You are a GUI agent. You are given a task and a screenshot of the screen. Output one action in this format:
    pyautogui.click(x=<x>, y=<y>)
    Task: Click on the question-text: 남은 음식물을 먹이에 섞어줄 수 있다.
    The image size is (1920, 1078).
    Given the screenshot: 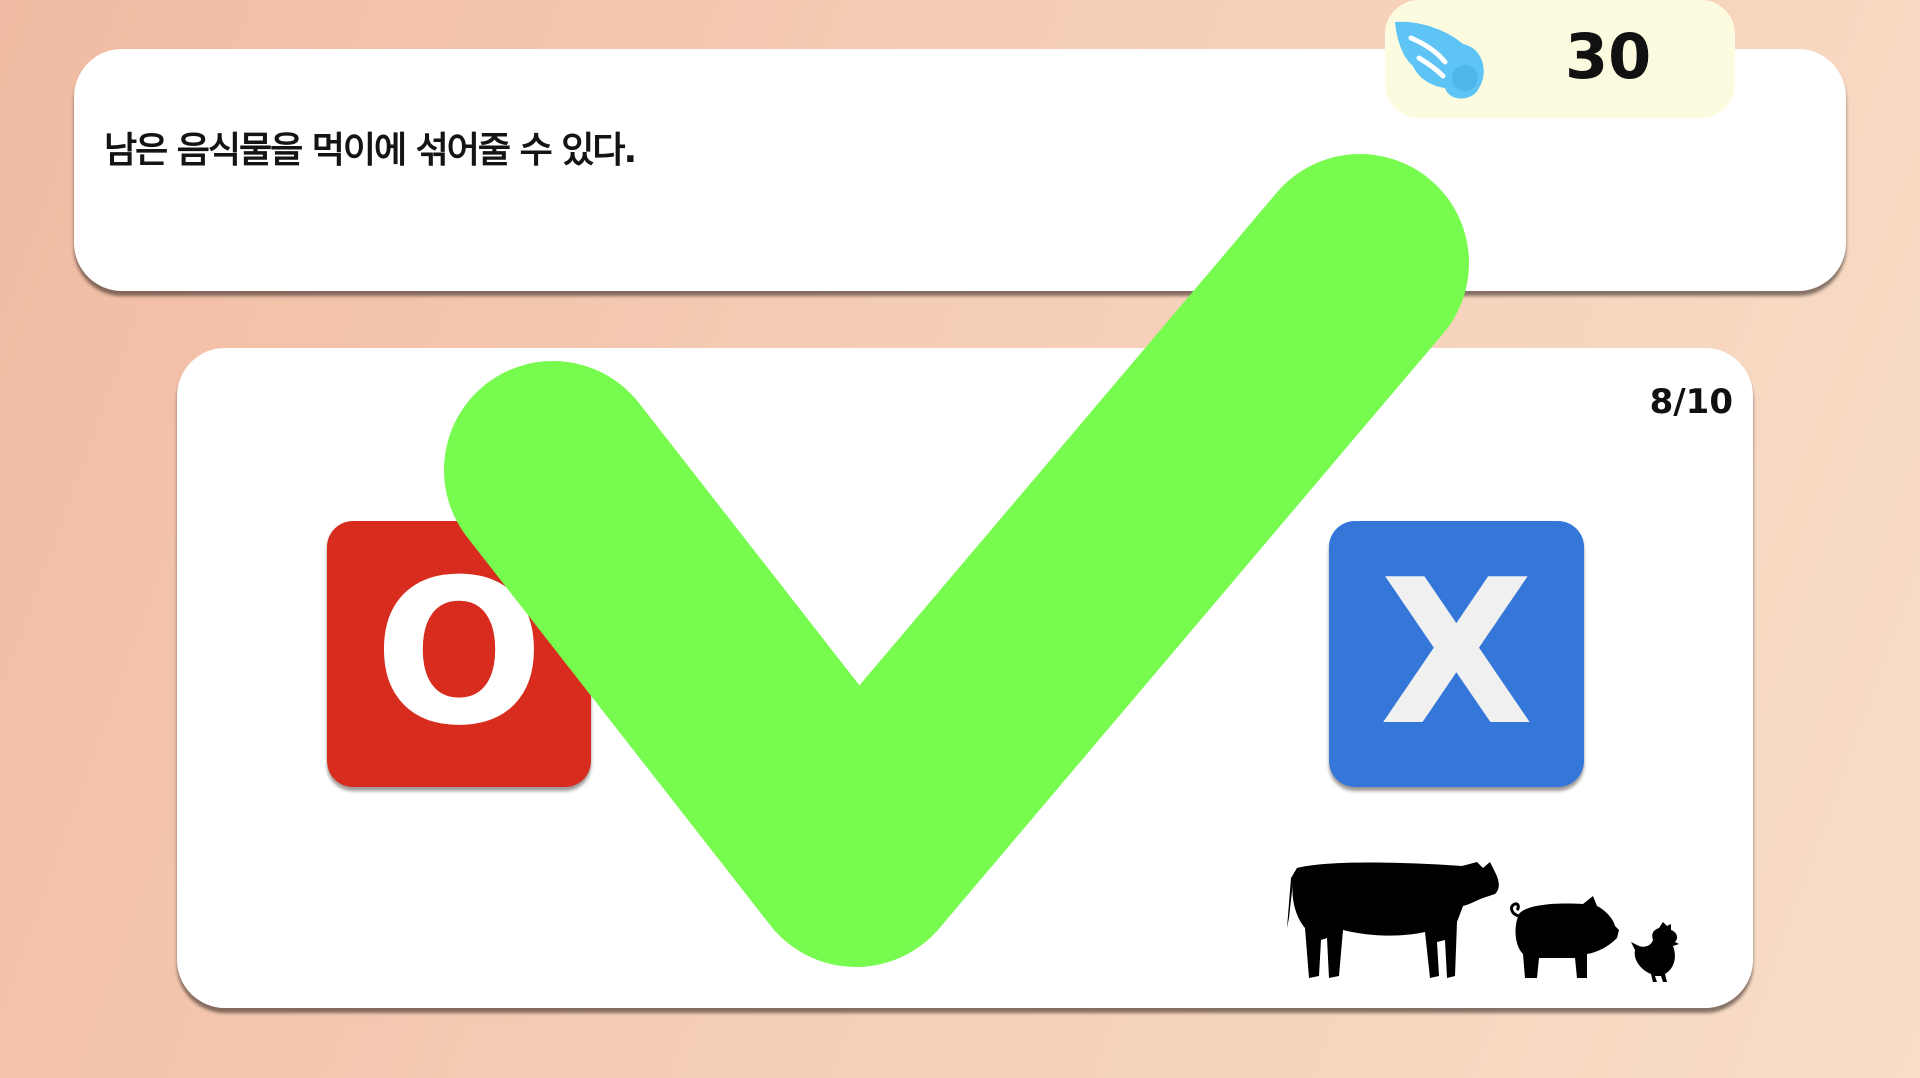 What is the action you would take?
    pyautogui.click(x=370, y=150)
    